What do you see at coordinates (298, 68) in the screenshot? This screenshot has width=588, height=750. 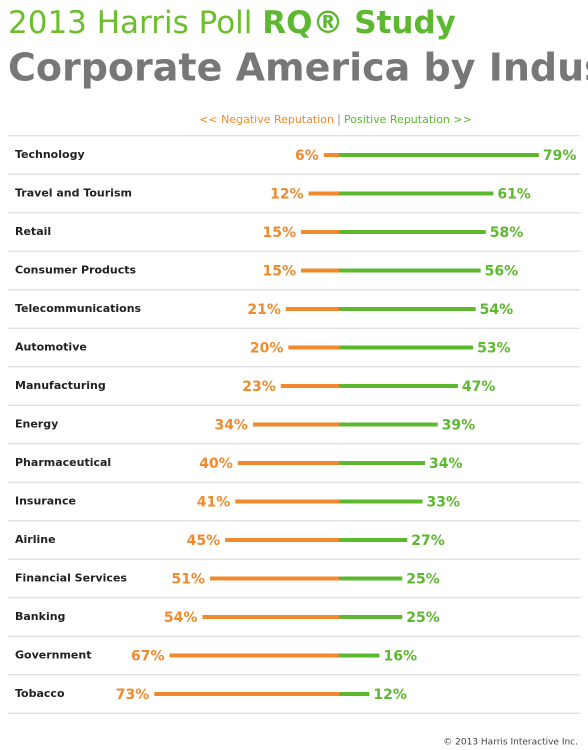 I see `chart-subtitle: Corporate America by Industry` at bounding box center [298, 68].